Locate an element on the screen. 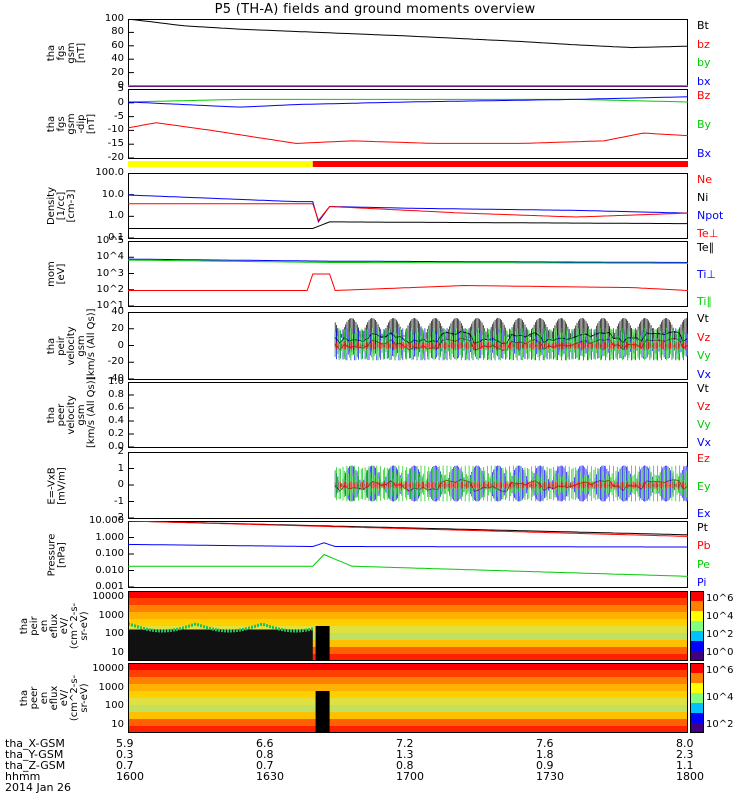  colorbar-frame is located at coordinates (697, 626).